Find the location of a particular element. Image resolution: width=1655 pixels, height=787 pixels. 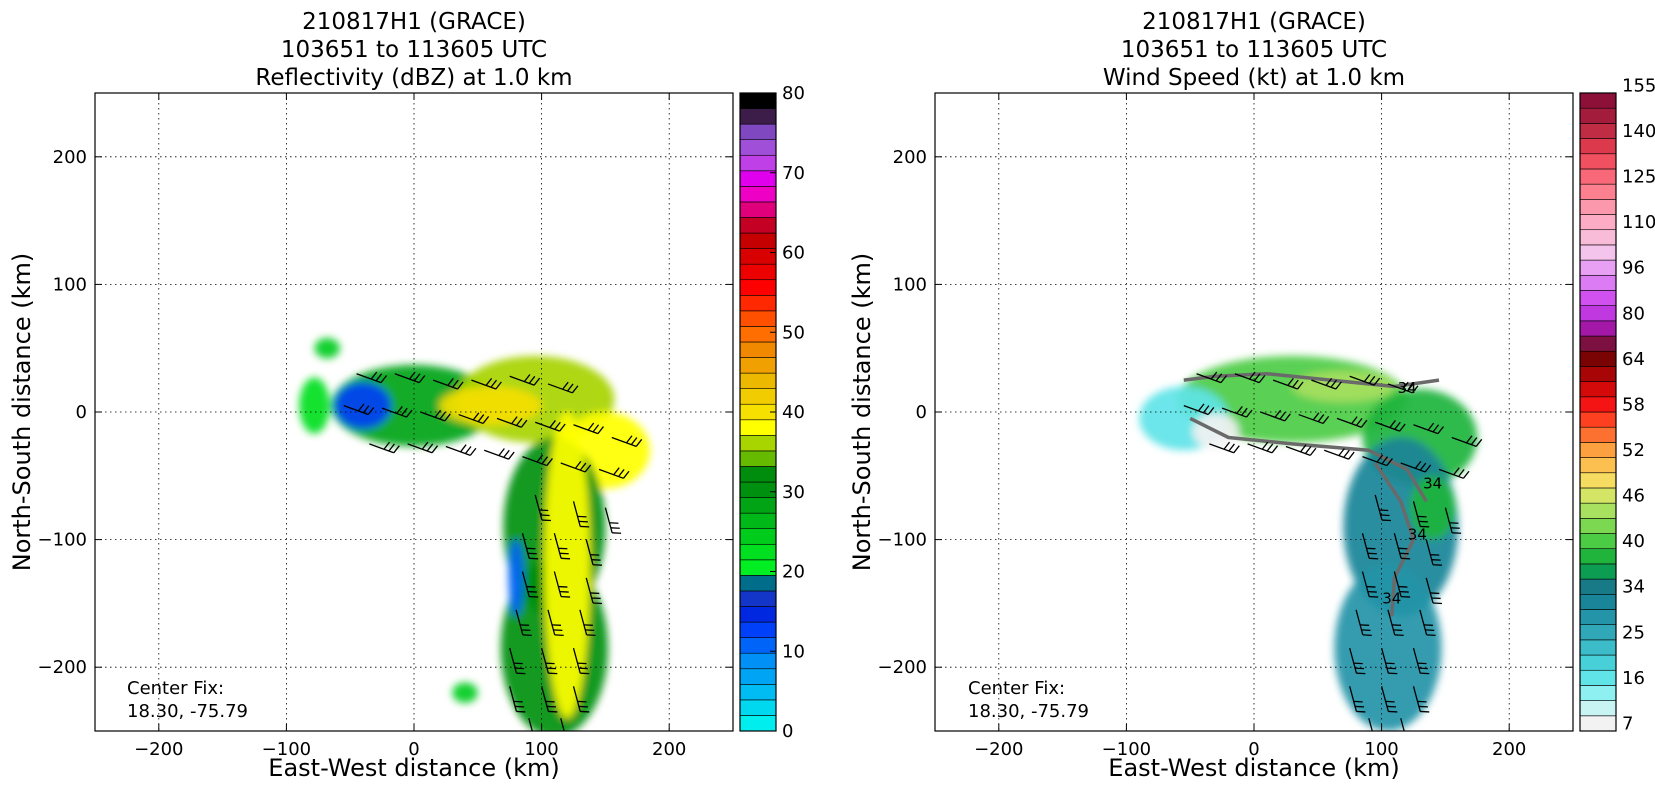

reflectivity-colorbar is located at coordinates (758, 412).